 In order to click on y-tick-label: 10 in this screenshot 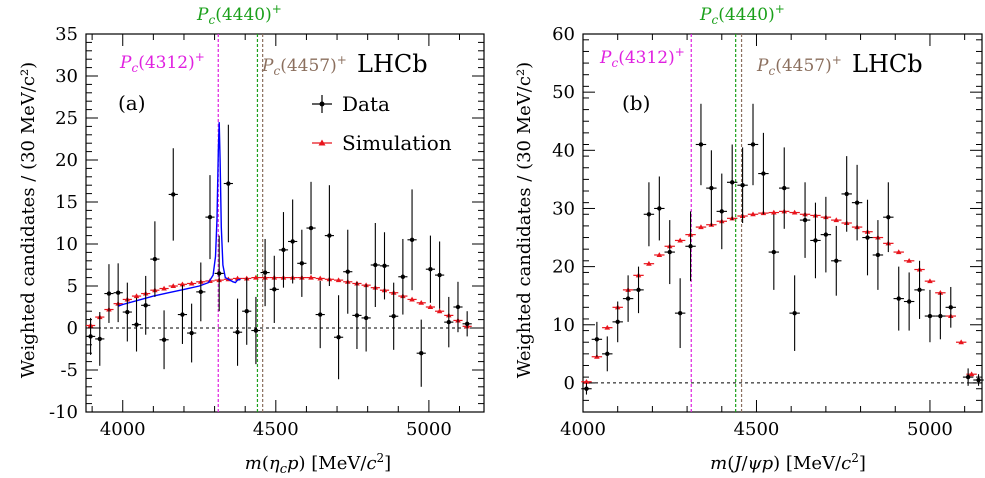, I will do `click(563, 325)`.